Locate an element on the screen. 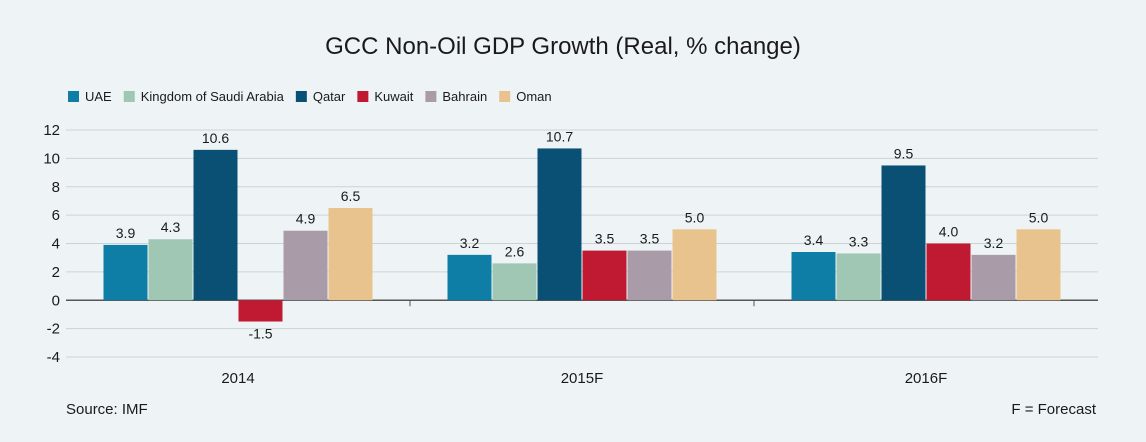  y-tick-label: -4 is located at coordinates (53, 357).